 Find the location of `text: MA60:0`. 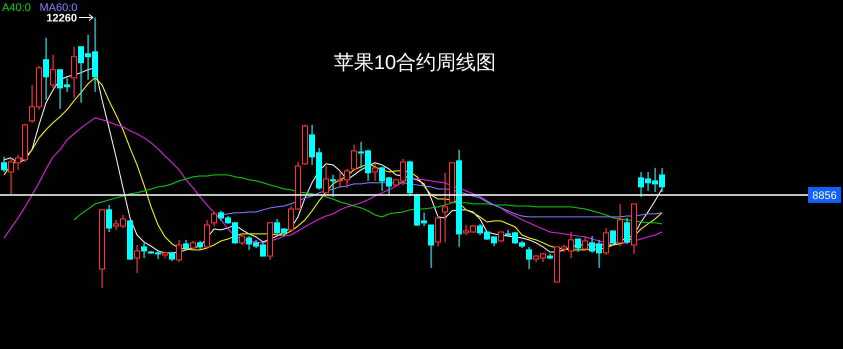

text: MA60:0 is located at coordinates (59, 8).